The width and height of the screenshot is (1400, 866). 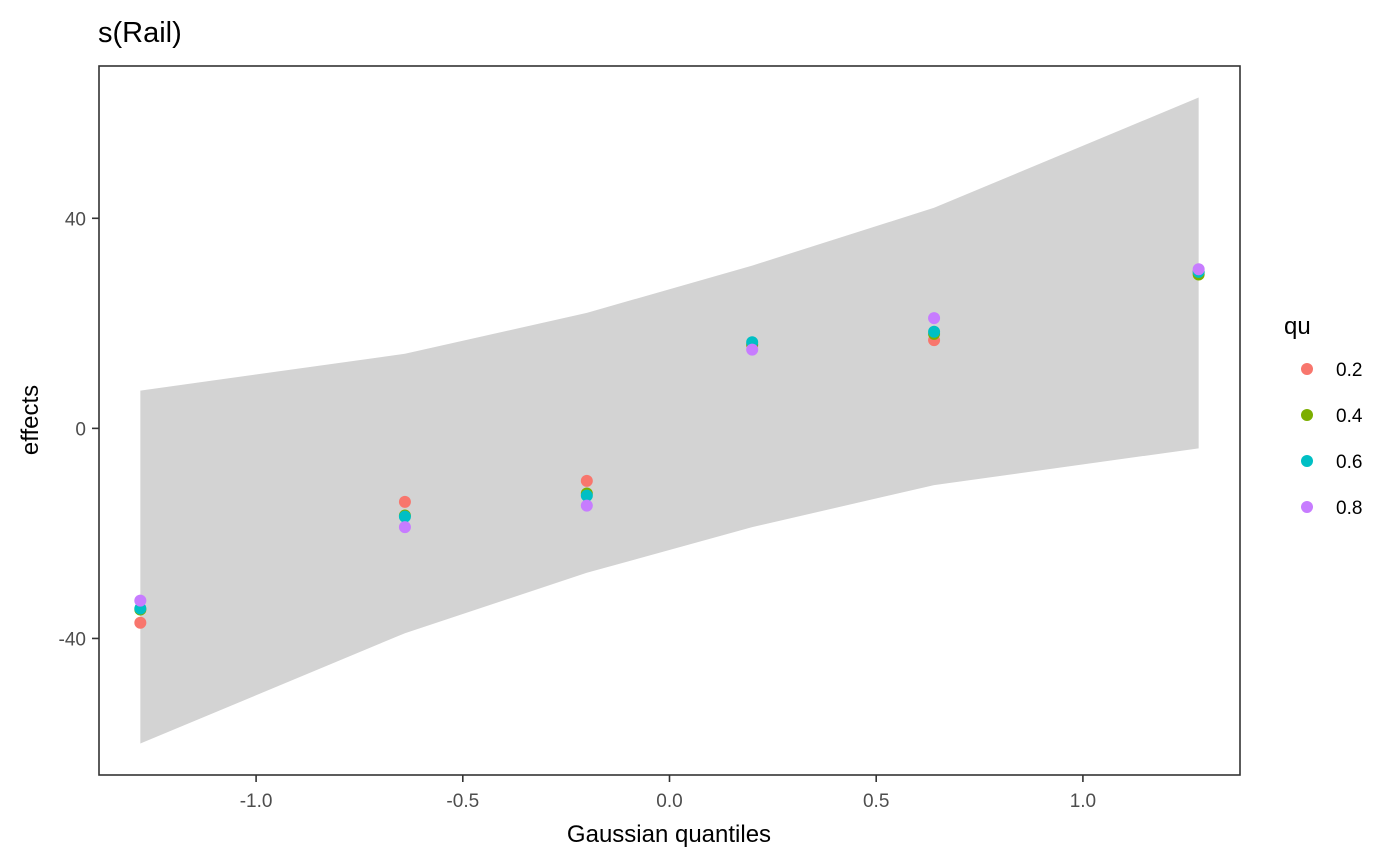 What do you see at coordinates (1083, 801) in the screenshot?
I see `x-tick-label: 1.0` at bounding box center [1083, 801].